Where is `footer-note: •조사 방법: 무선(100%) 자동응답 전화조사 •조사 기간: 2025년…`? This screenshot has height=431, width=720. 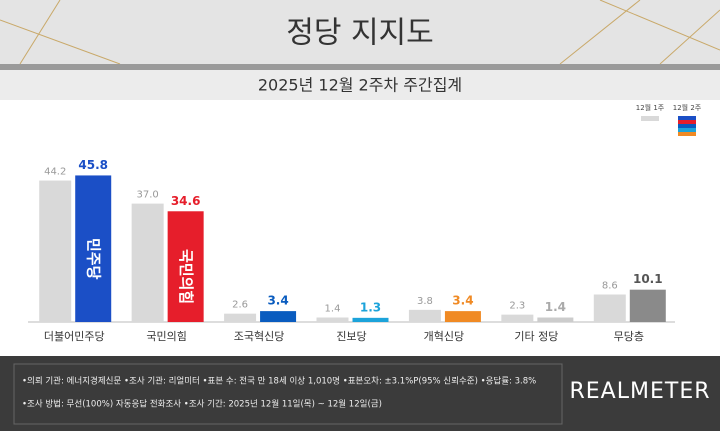
footer-note: •조사 방법: 무선(100%) 자동응답 전화조사 •조사 기간: 2025년… is located at coordinates (202, 404).